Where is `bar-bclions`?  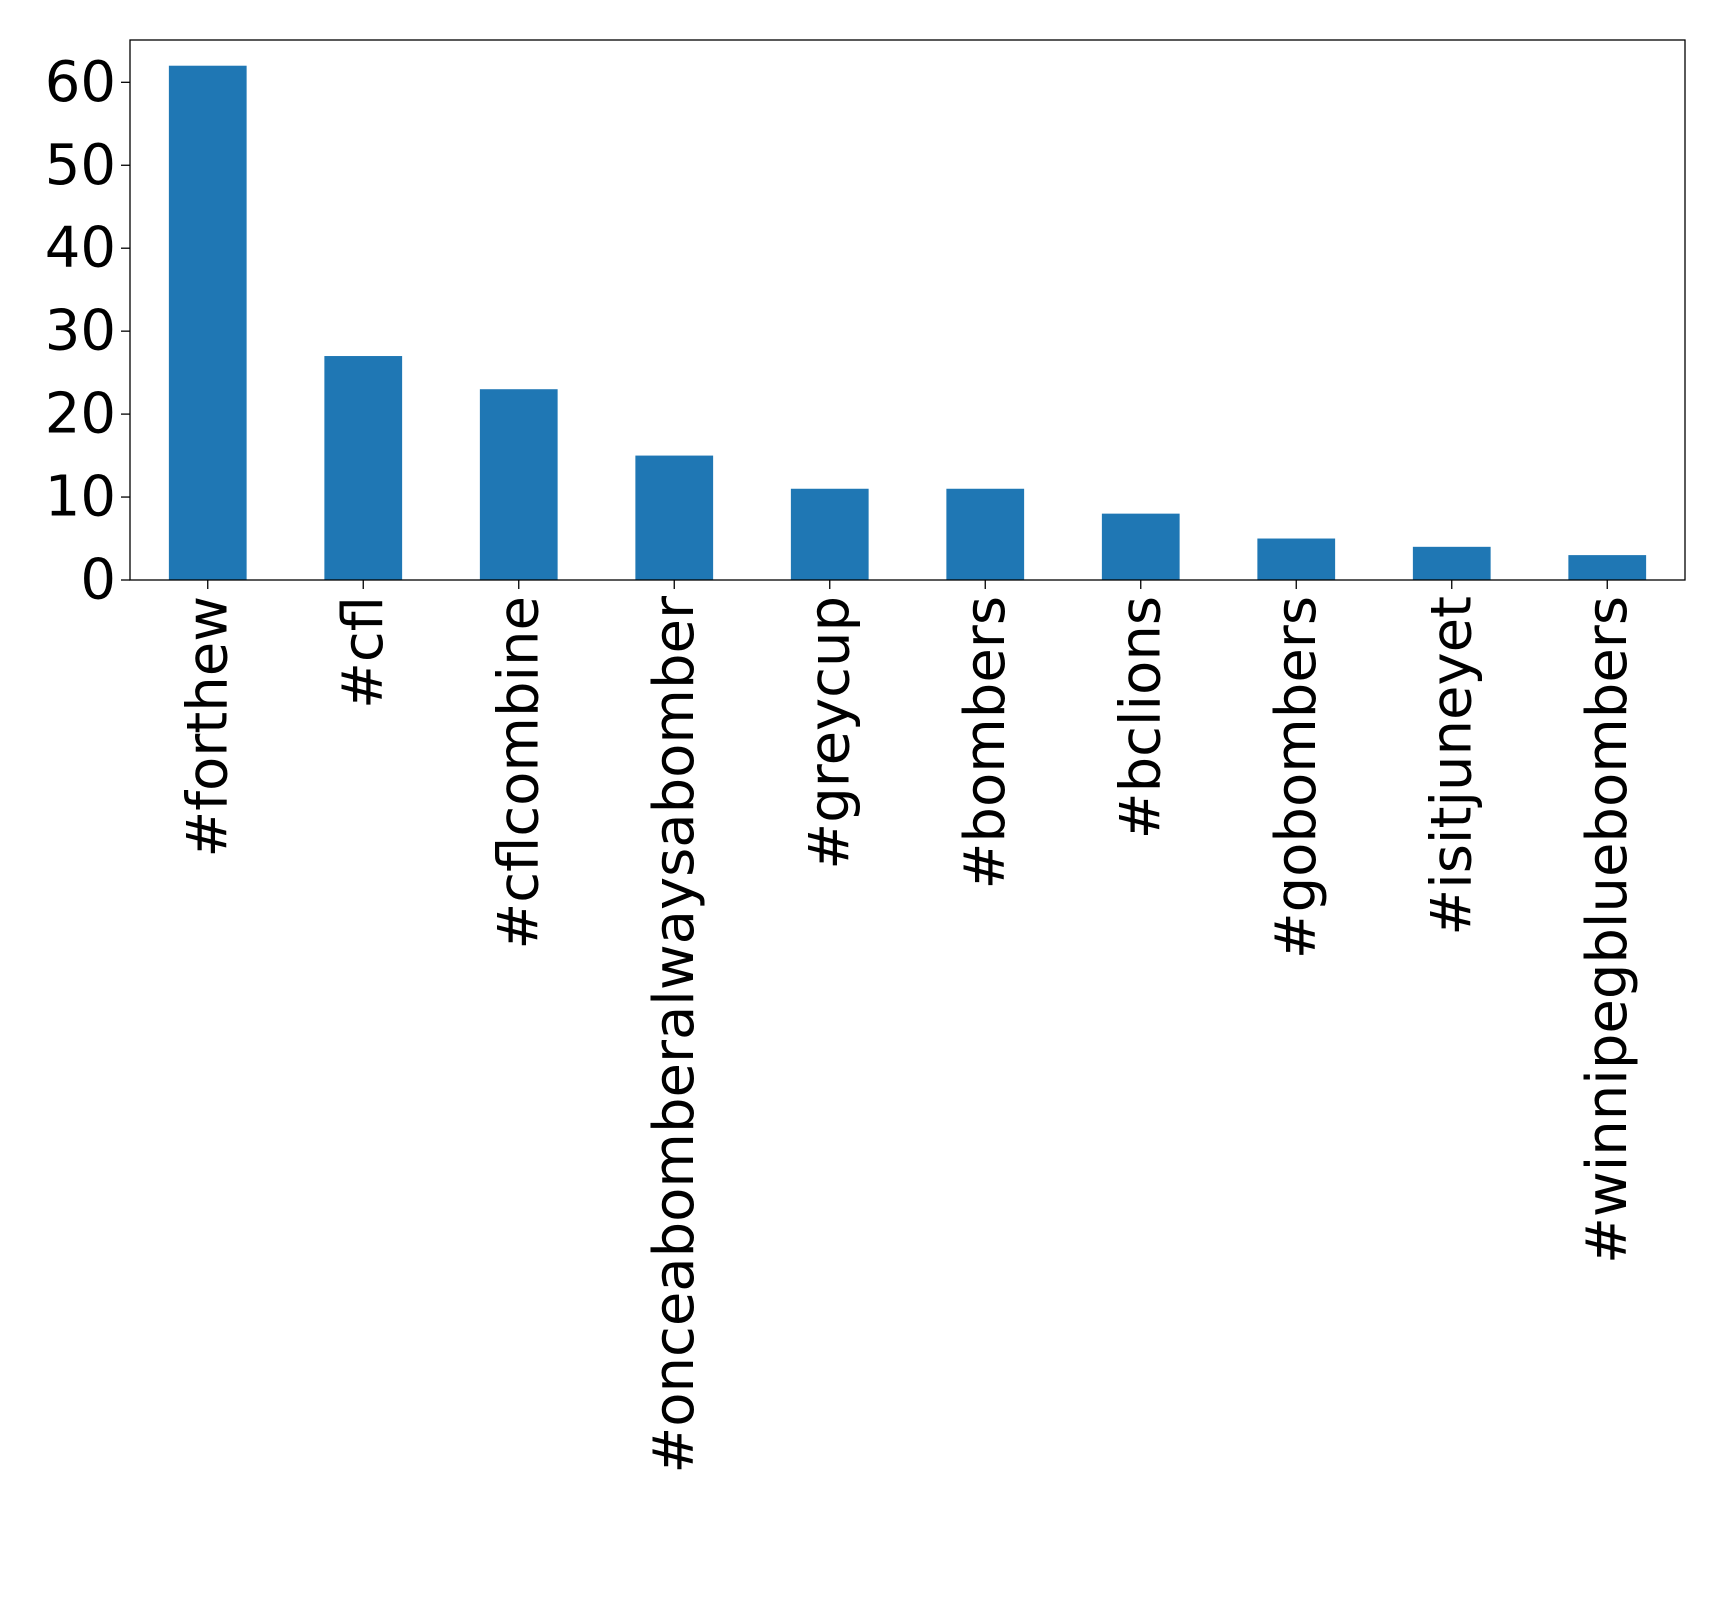
bar-bclions is located at coordinates (1140, 546).